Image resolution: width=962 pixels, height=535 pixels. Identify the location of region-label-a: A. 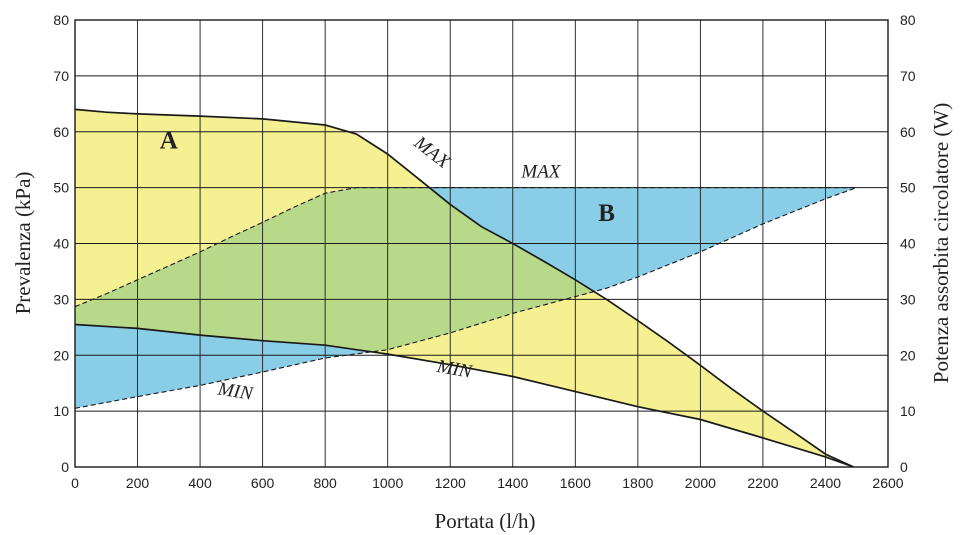
(169, 141).